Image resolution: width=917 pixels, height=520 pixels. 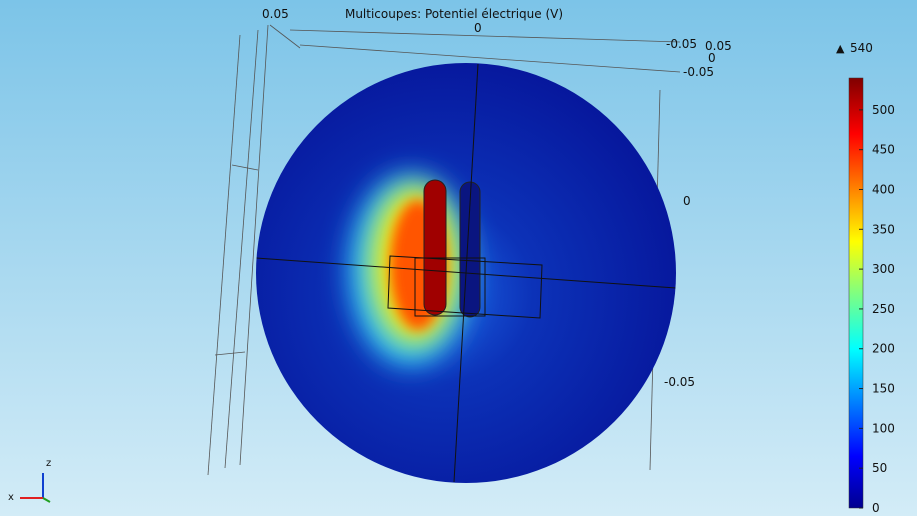 What do you see at coordinates (879, 468) in the screenshot?
I see `colorbar-tick-label: 50` at bounding box center [879, 468].